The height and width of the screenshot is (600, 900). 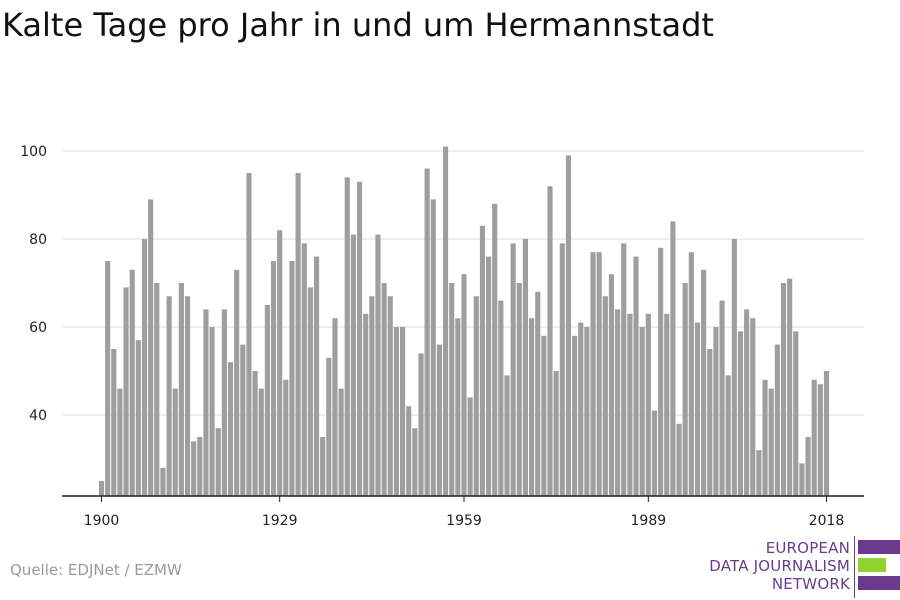 I want to click on logo-text-line1: EUROPEAN, so click(x=807, y=548).